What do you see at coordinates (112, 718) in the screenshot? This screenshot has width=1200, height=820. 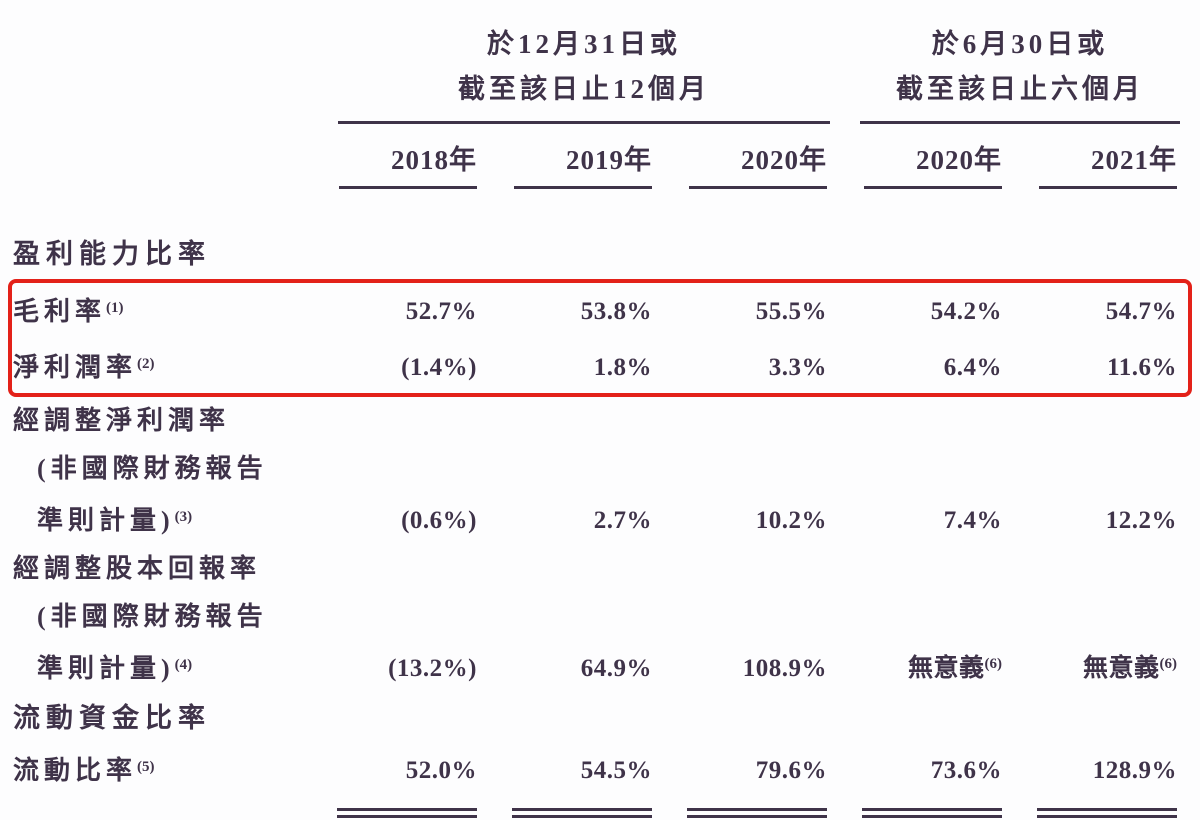 I see `section-label: 流動資金比率` at bounding box center [112, 718].